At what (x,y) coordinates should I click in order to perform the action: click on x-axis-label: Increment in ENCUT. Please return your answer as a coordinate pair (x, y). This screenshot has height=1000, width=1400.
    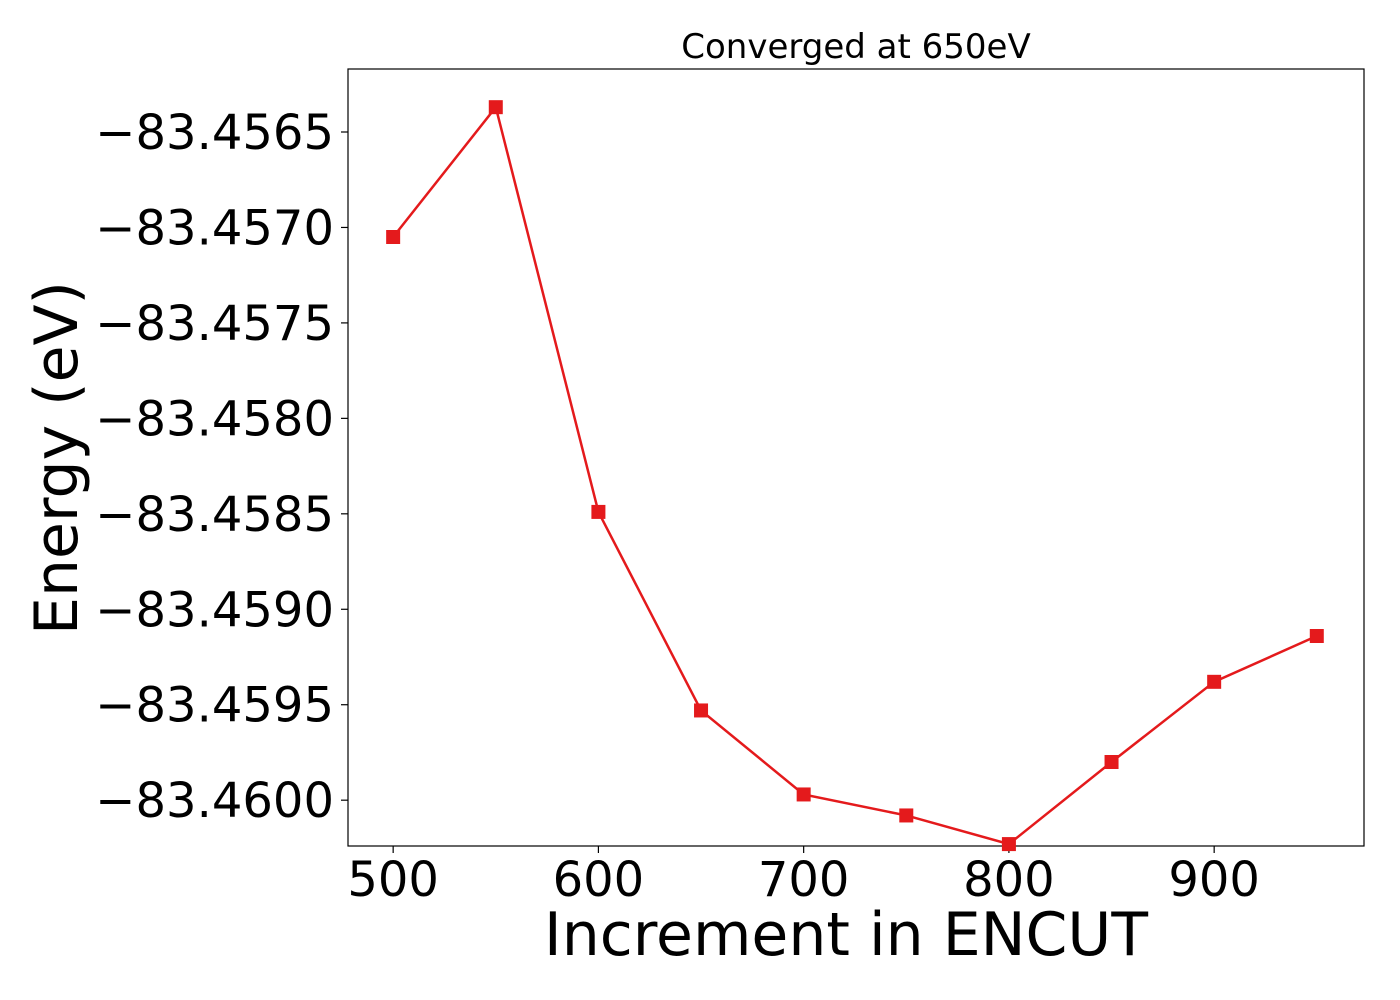
    Looking at the image, I should click on (846, 935).